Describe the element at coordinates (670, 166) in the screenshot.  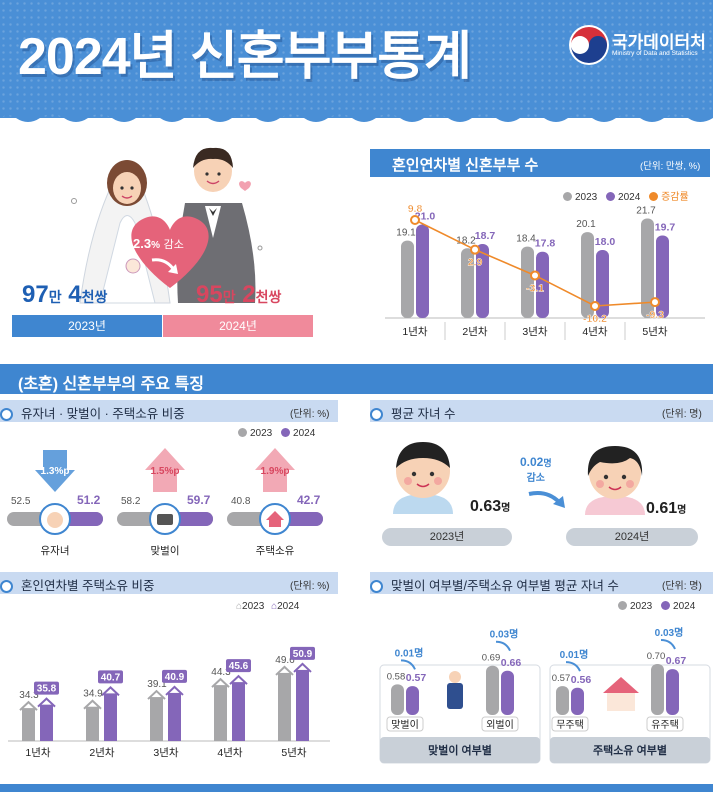
I see `chart-years-unit: (단위: 만쌍, %)` at that location.